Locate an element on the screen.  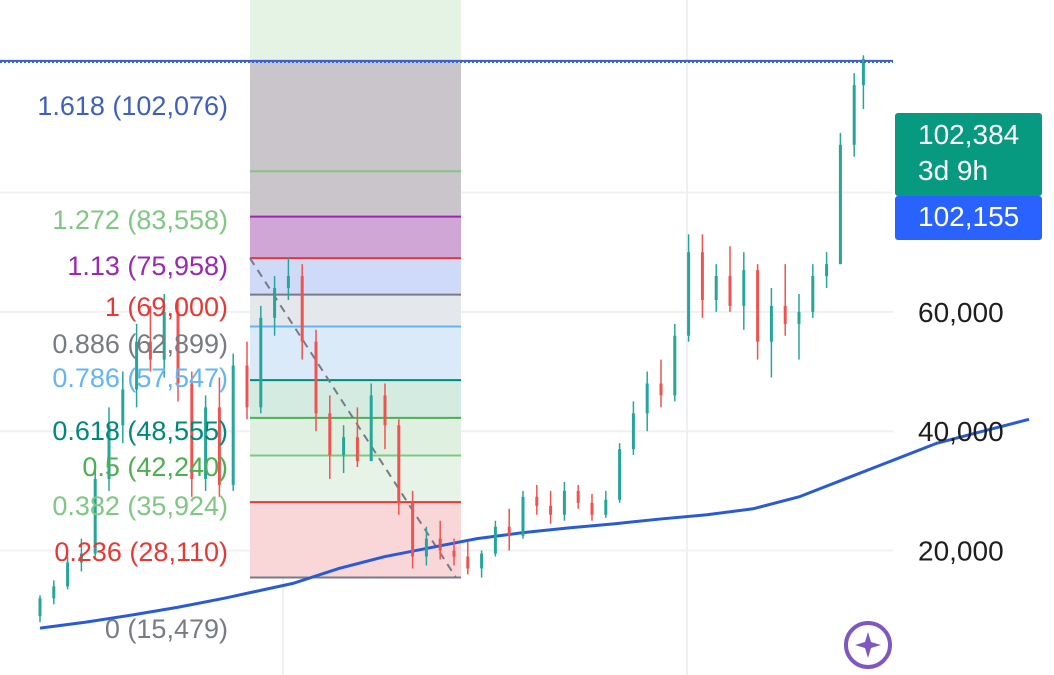
fib-label: 1.13 (75,958) is located at coordinates (147, 266).